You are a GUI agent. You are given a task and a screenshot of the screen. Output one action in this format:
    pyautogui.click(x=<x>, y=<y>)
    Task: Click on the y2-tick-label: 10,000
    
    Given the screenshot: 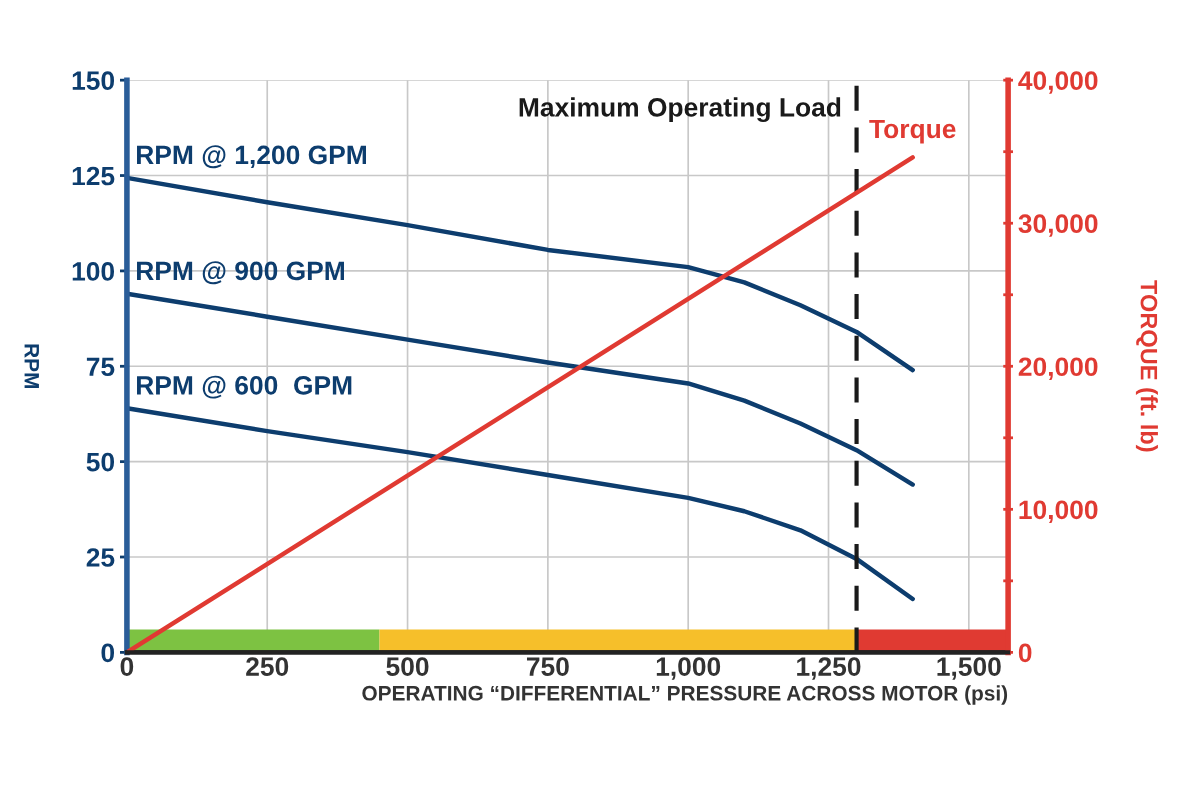 What is the action you would take?
    pyautogui.click(x=1058, y=511)
    